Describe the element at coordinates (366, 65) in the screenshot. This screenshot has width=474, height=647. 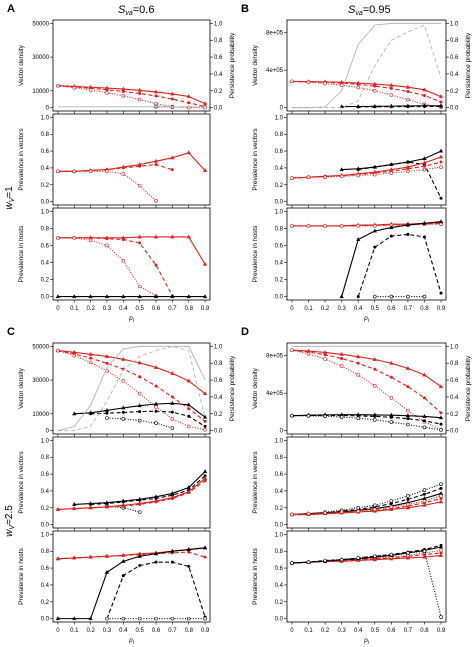
I see `plot-frame` at that location.